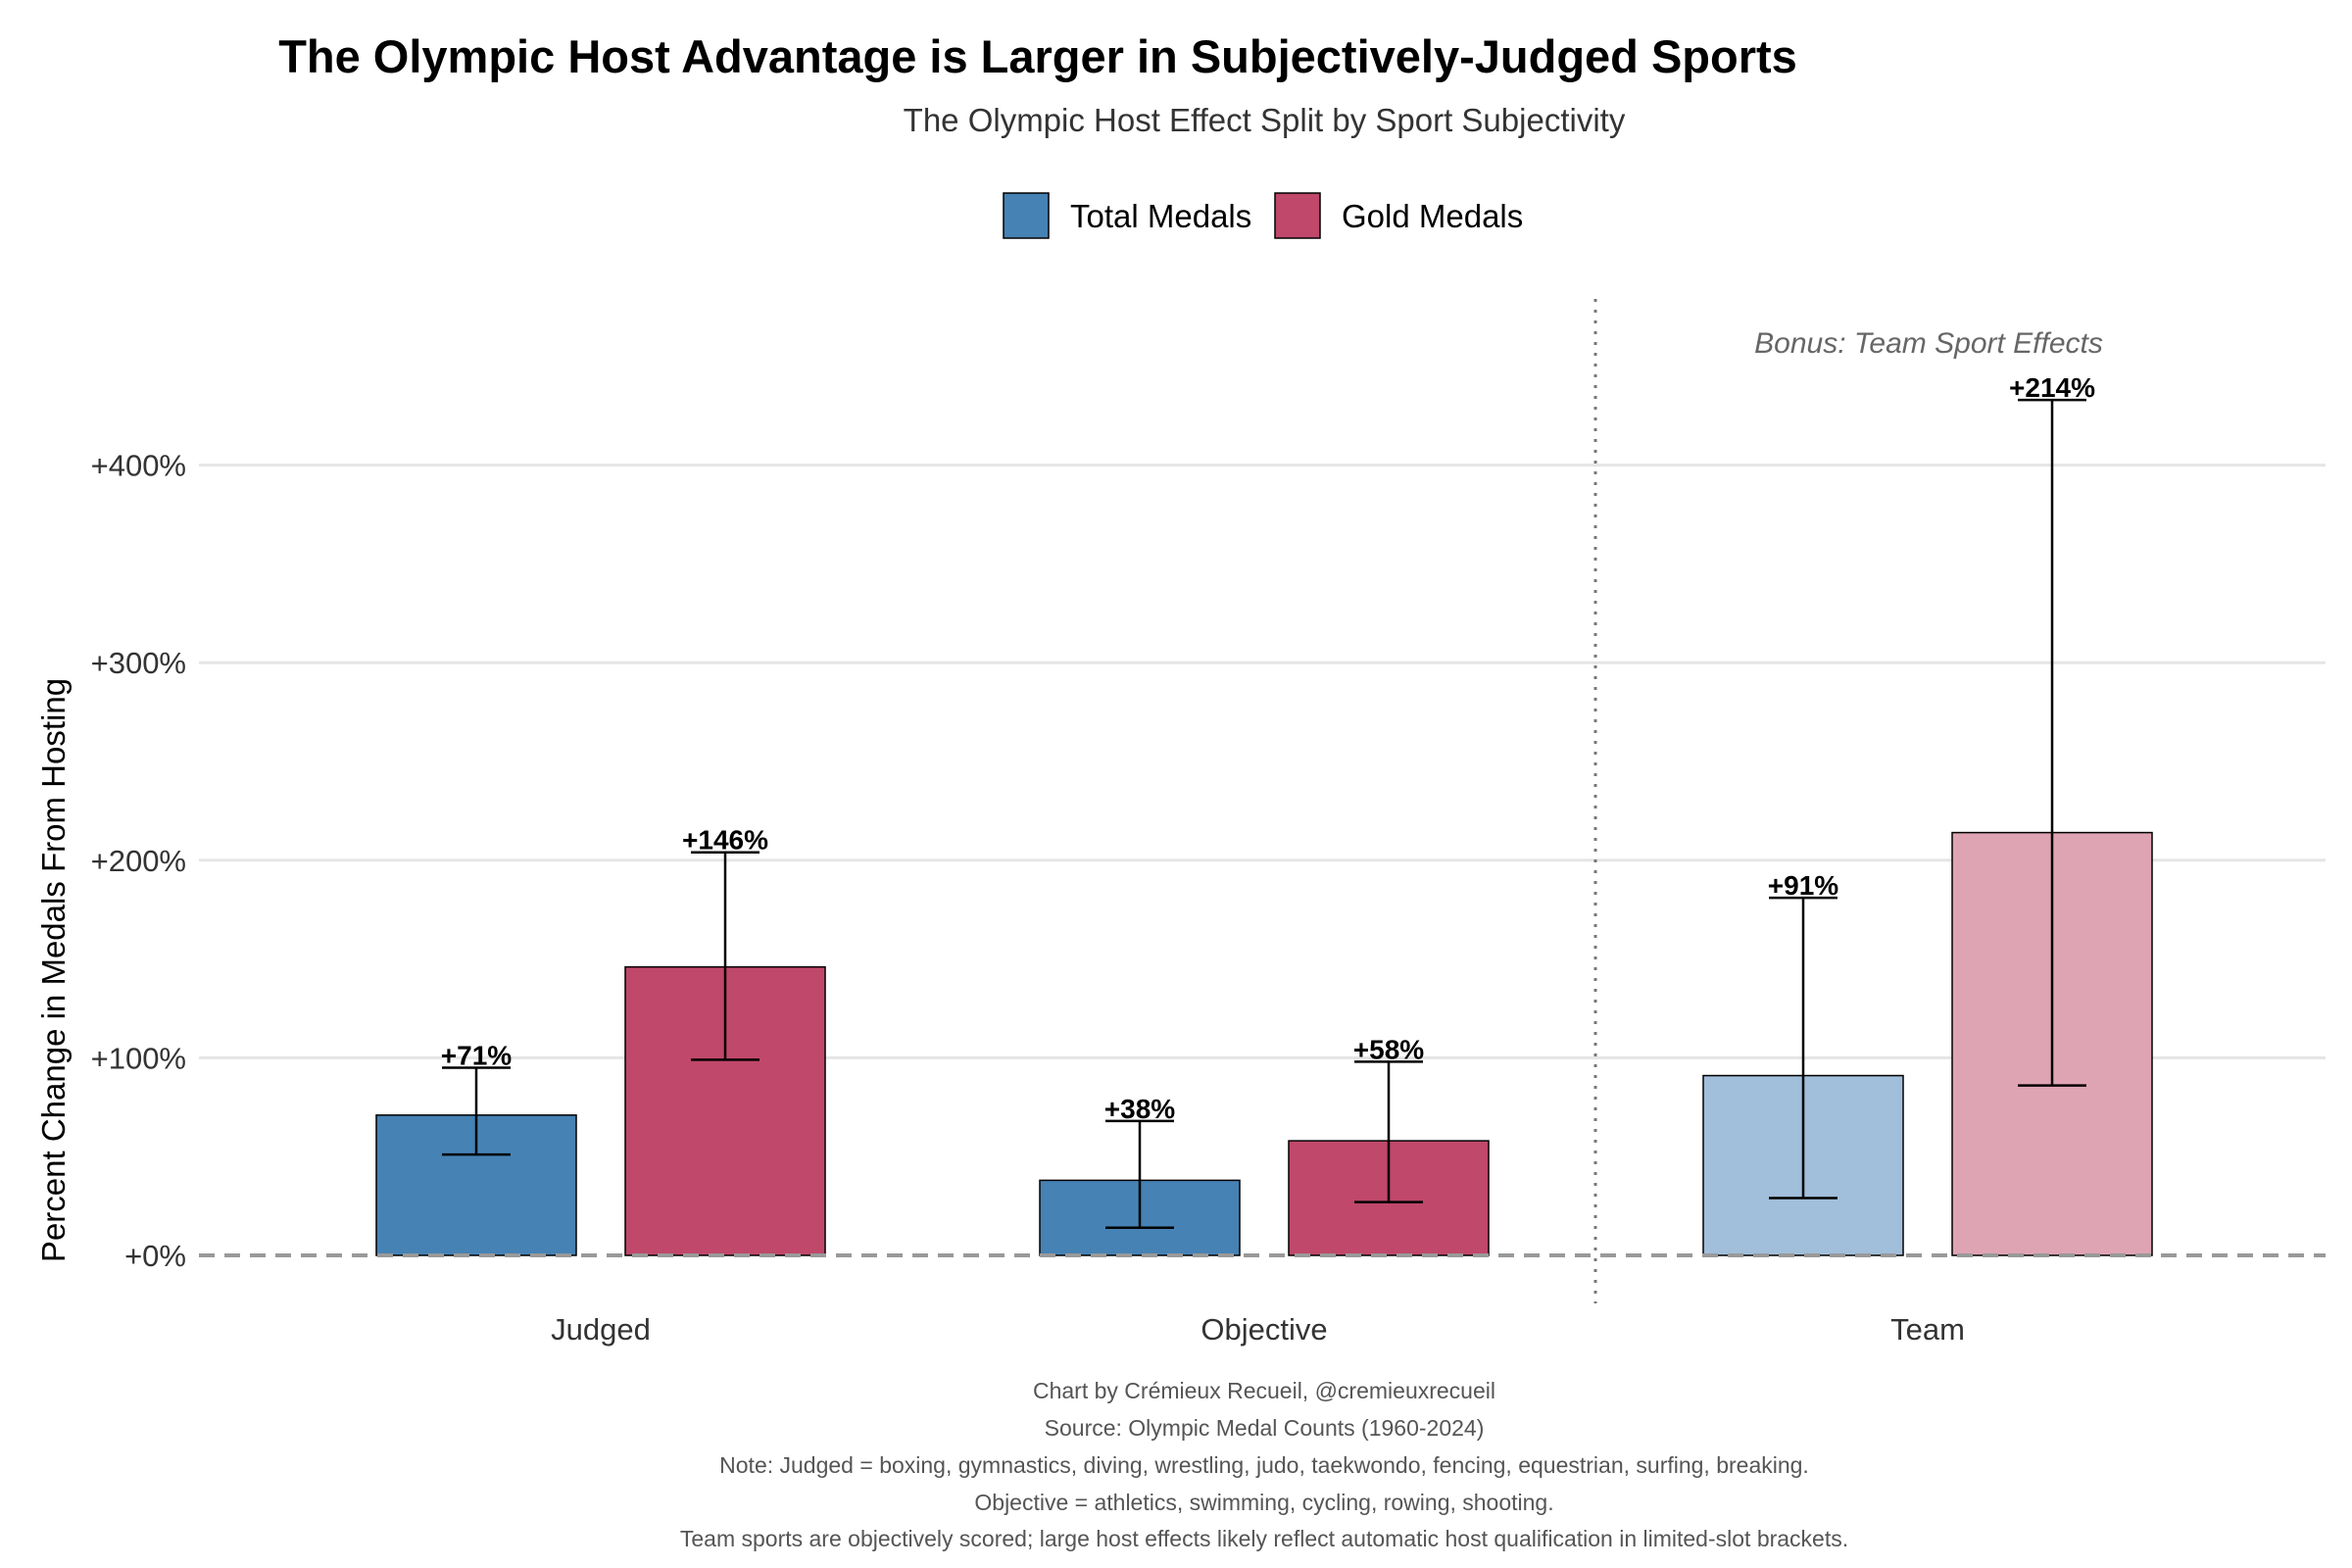 This screenshot has height=1568, width=2352. I want to click on x-tick-team: Team, so click(1927, 1329).